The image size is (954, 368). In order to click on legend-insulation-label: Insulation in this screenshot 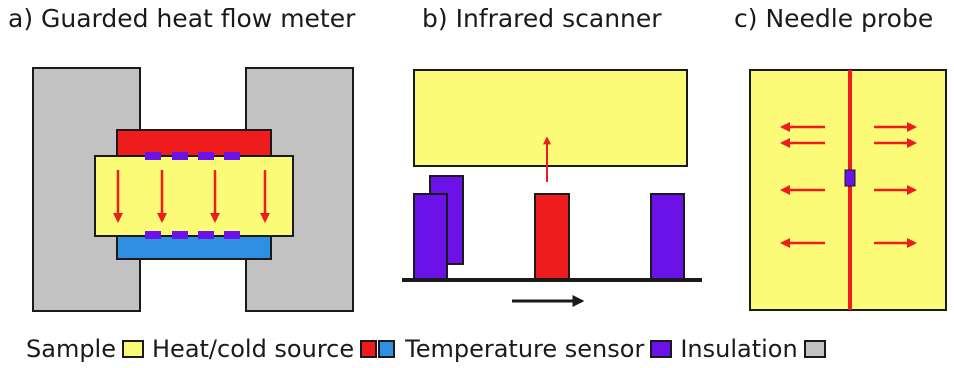, I will do `click(739, 349)`.